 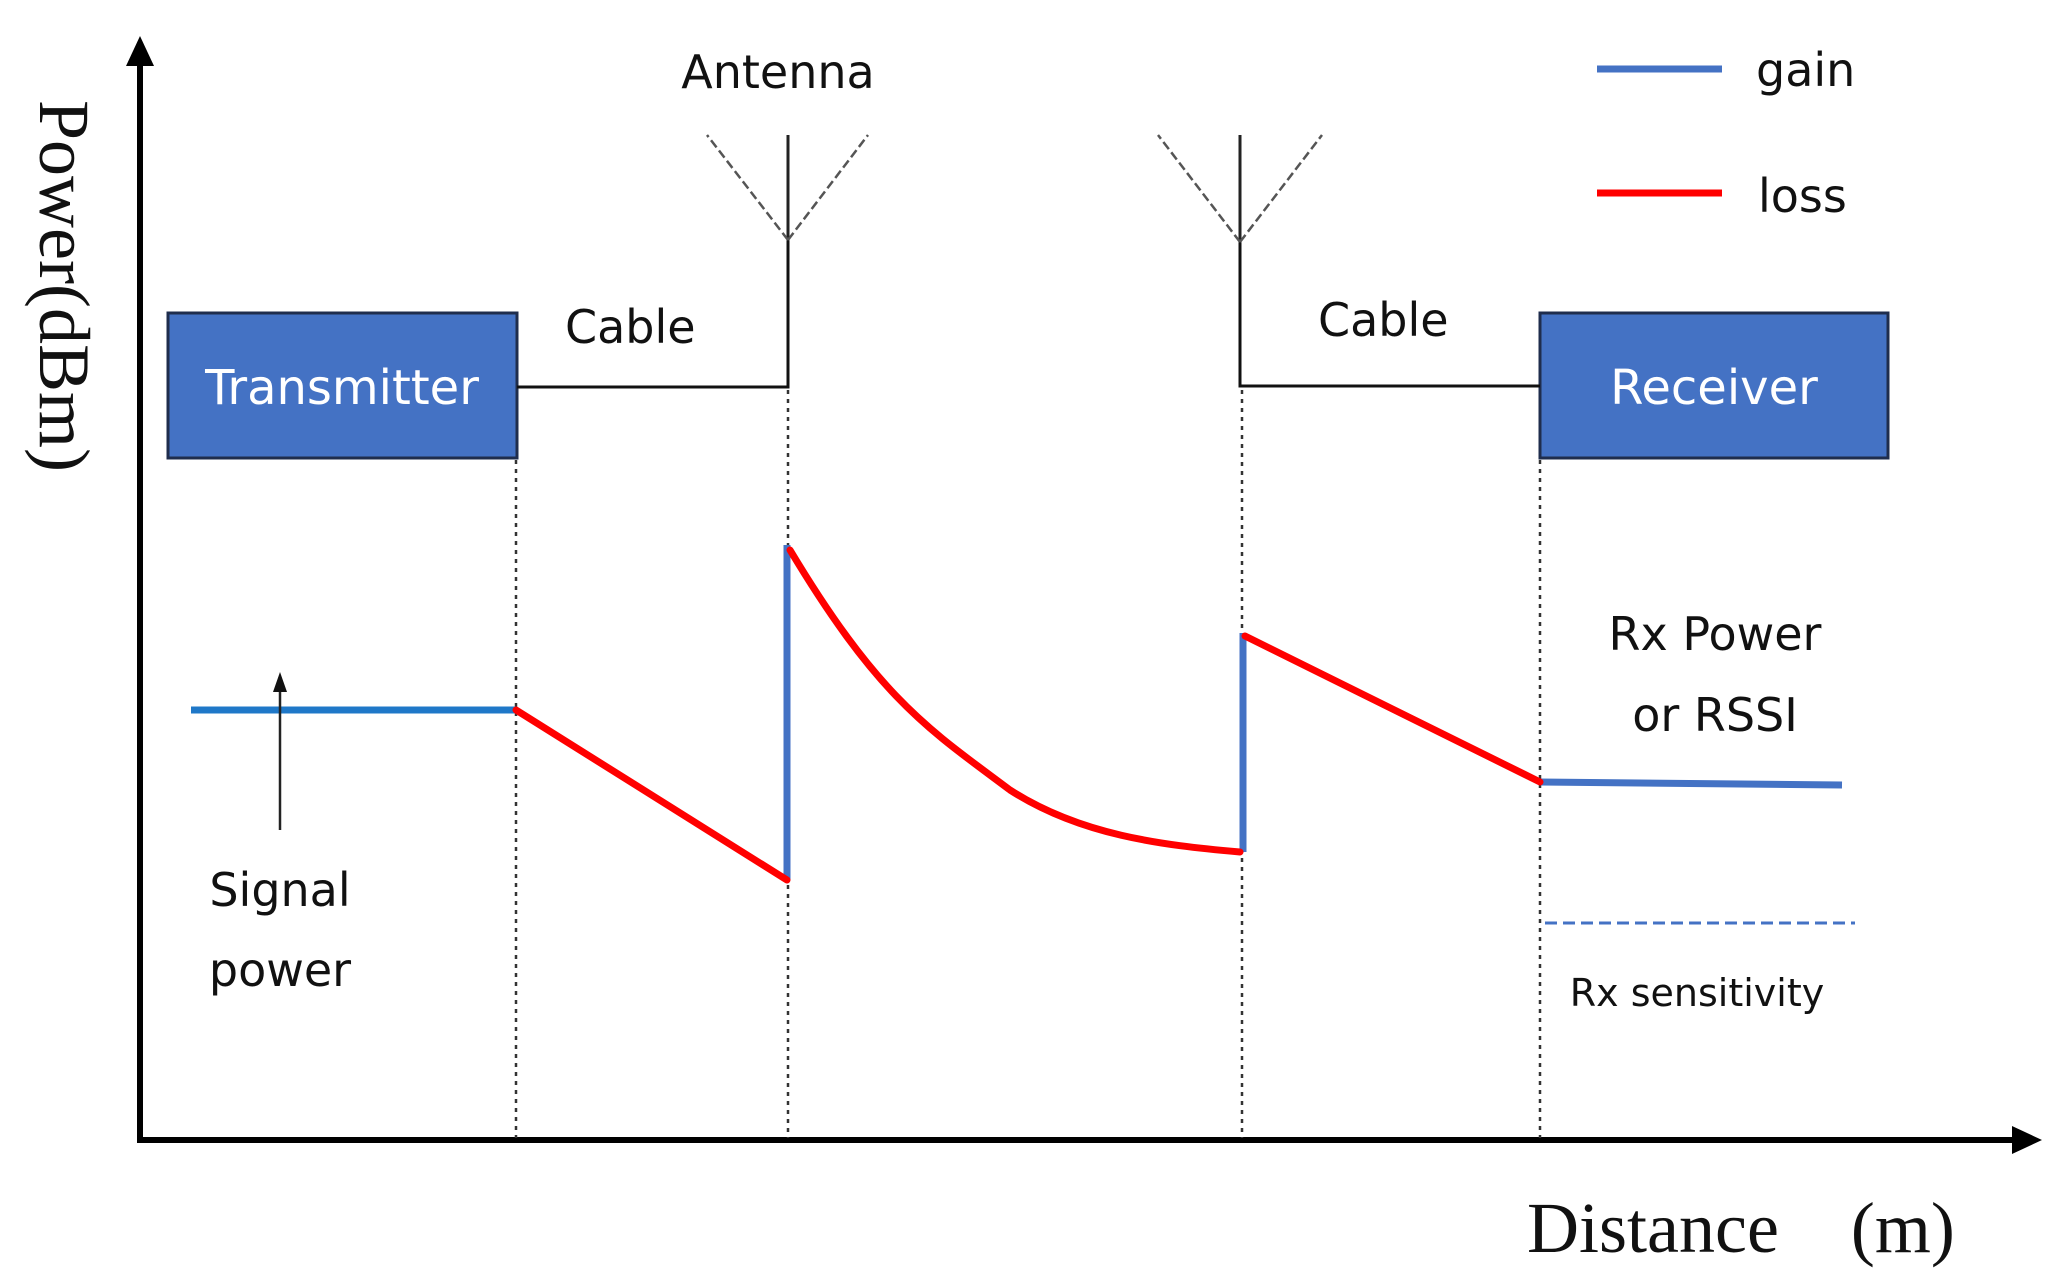 I want to click on x-axis-arrow-icon, so click(x=2027, y=1140).